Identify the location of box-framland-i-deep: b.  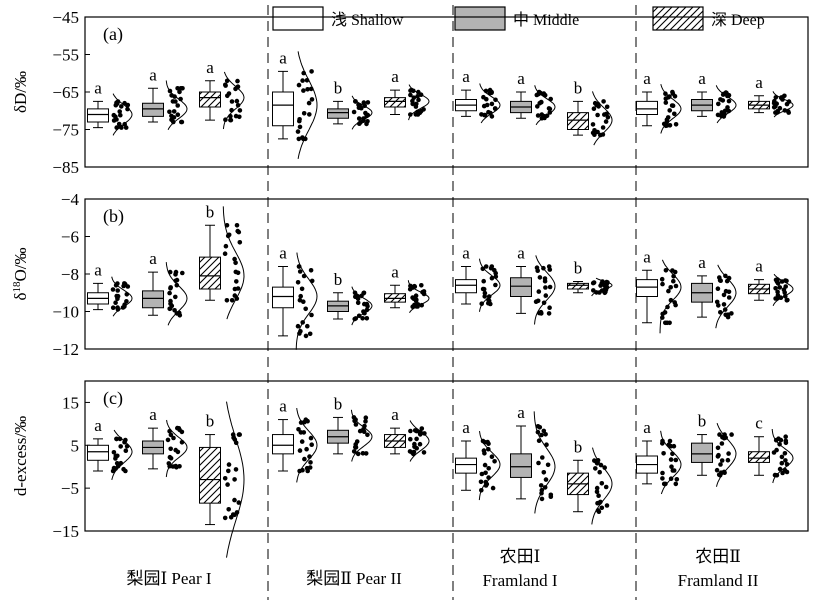
(590, 112).